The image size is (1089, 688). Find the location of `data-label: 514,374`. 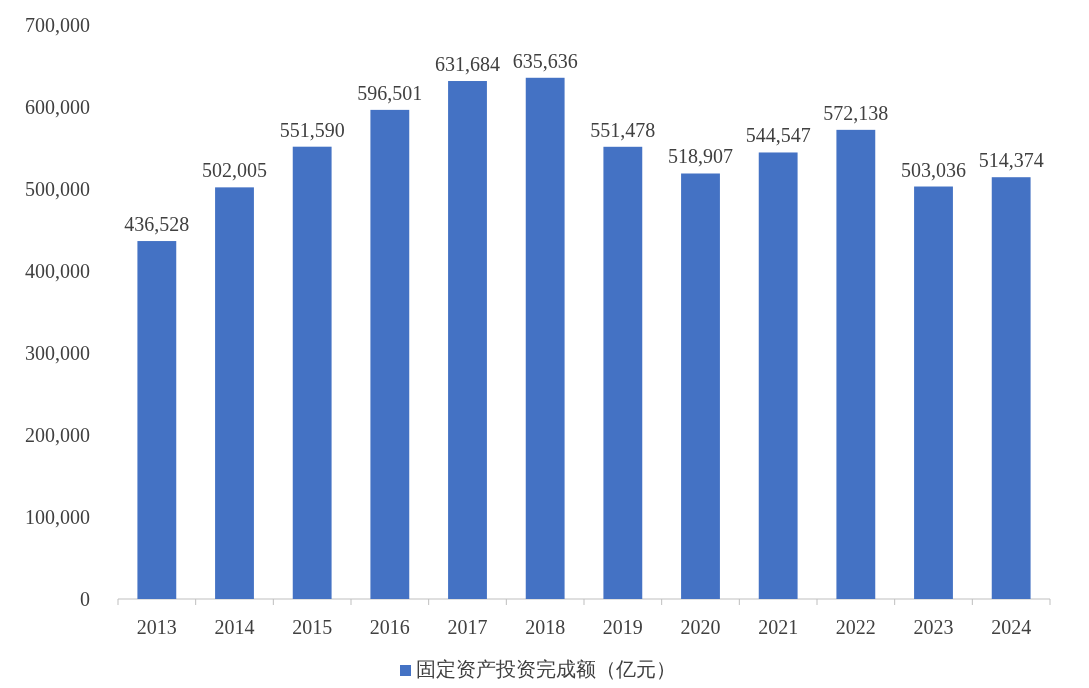

data-label: 514,374 is located at coordinates (1011, 160).